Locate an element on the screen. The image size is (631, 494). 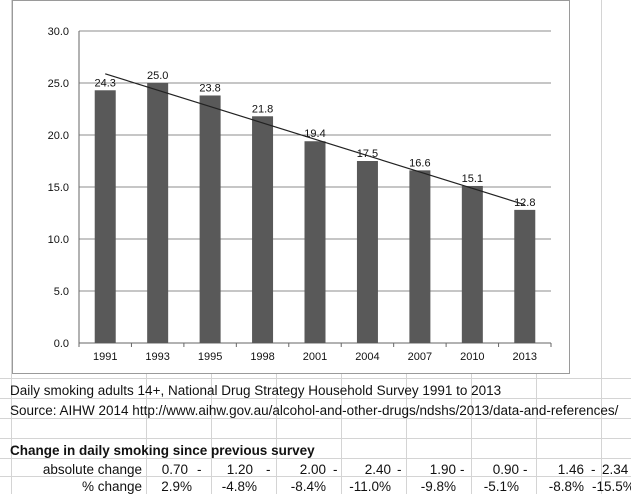
x-tick-label: 1998 is located at coordinates (262, 357).